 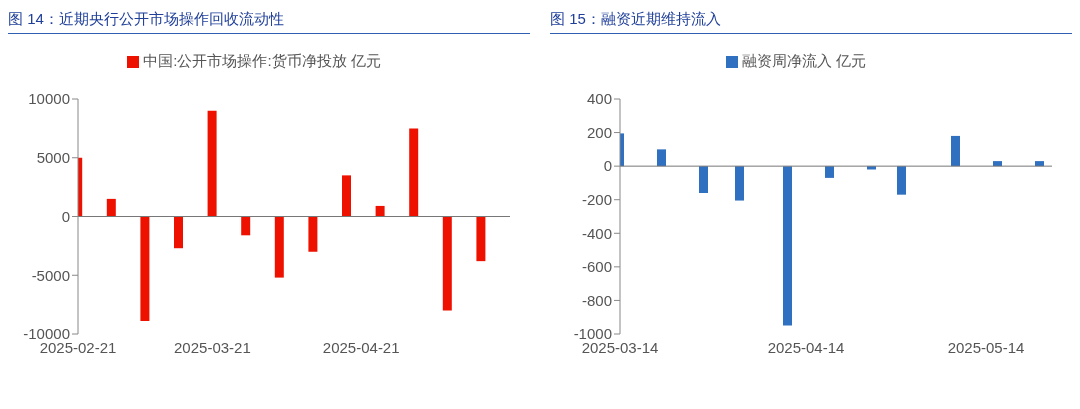 I want to click on y-tick-label: 200, so click(x=599, y=132).